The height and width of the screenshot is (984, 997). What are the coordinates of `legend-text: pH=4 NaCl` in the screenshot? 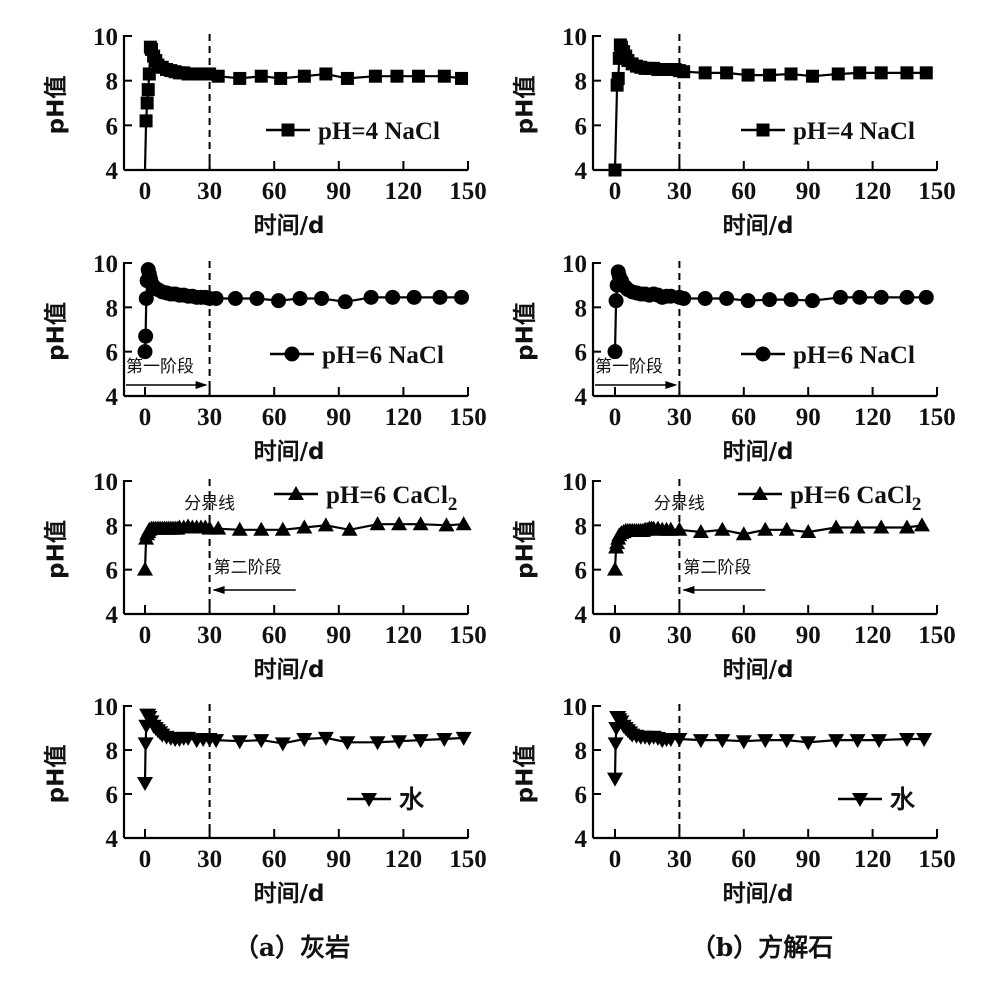 It's located at (854, 131).